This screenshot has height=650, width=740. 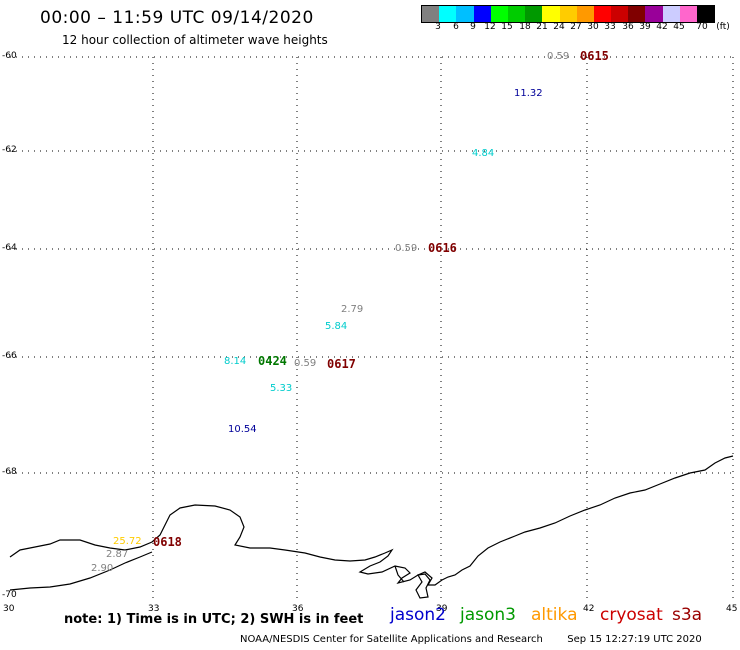 I want to click on pass-time-label: 0618, so click(x=167, y=542).